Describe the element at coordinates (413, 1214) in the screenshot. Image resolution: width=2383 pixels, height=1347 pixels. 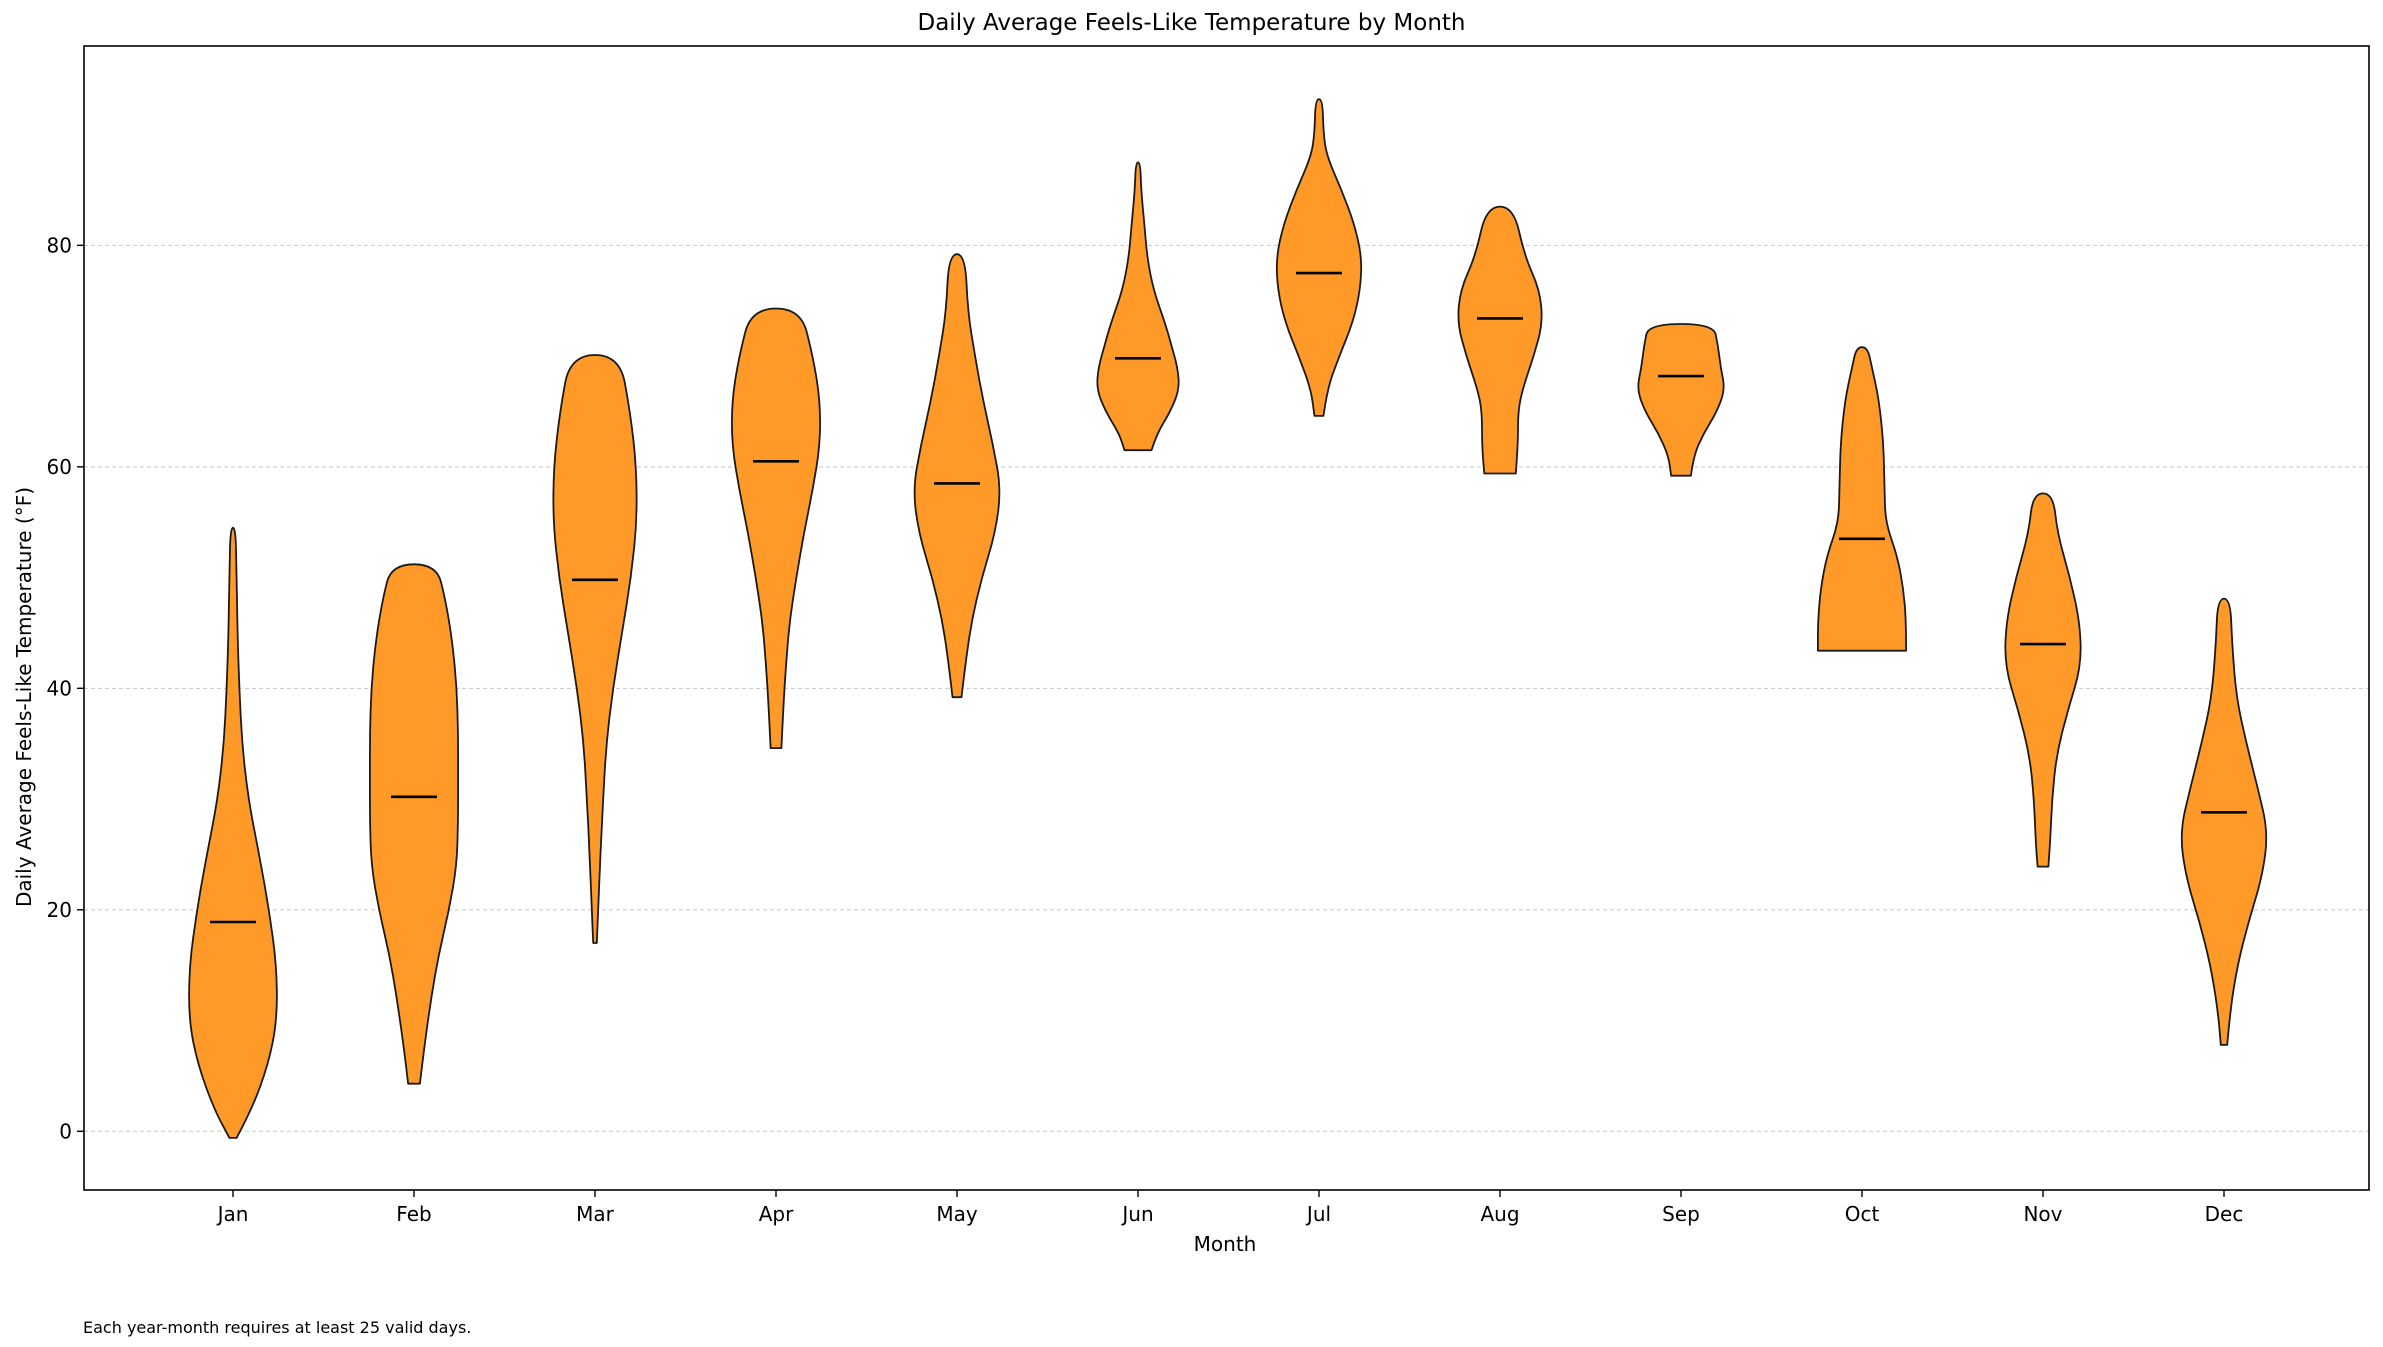
I see `x-tick-label: Feb` at that location.